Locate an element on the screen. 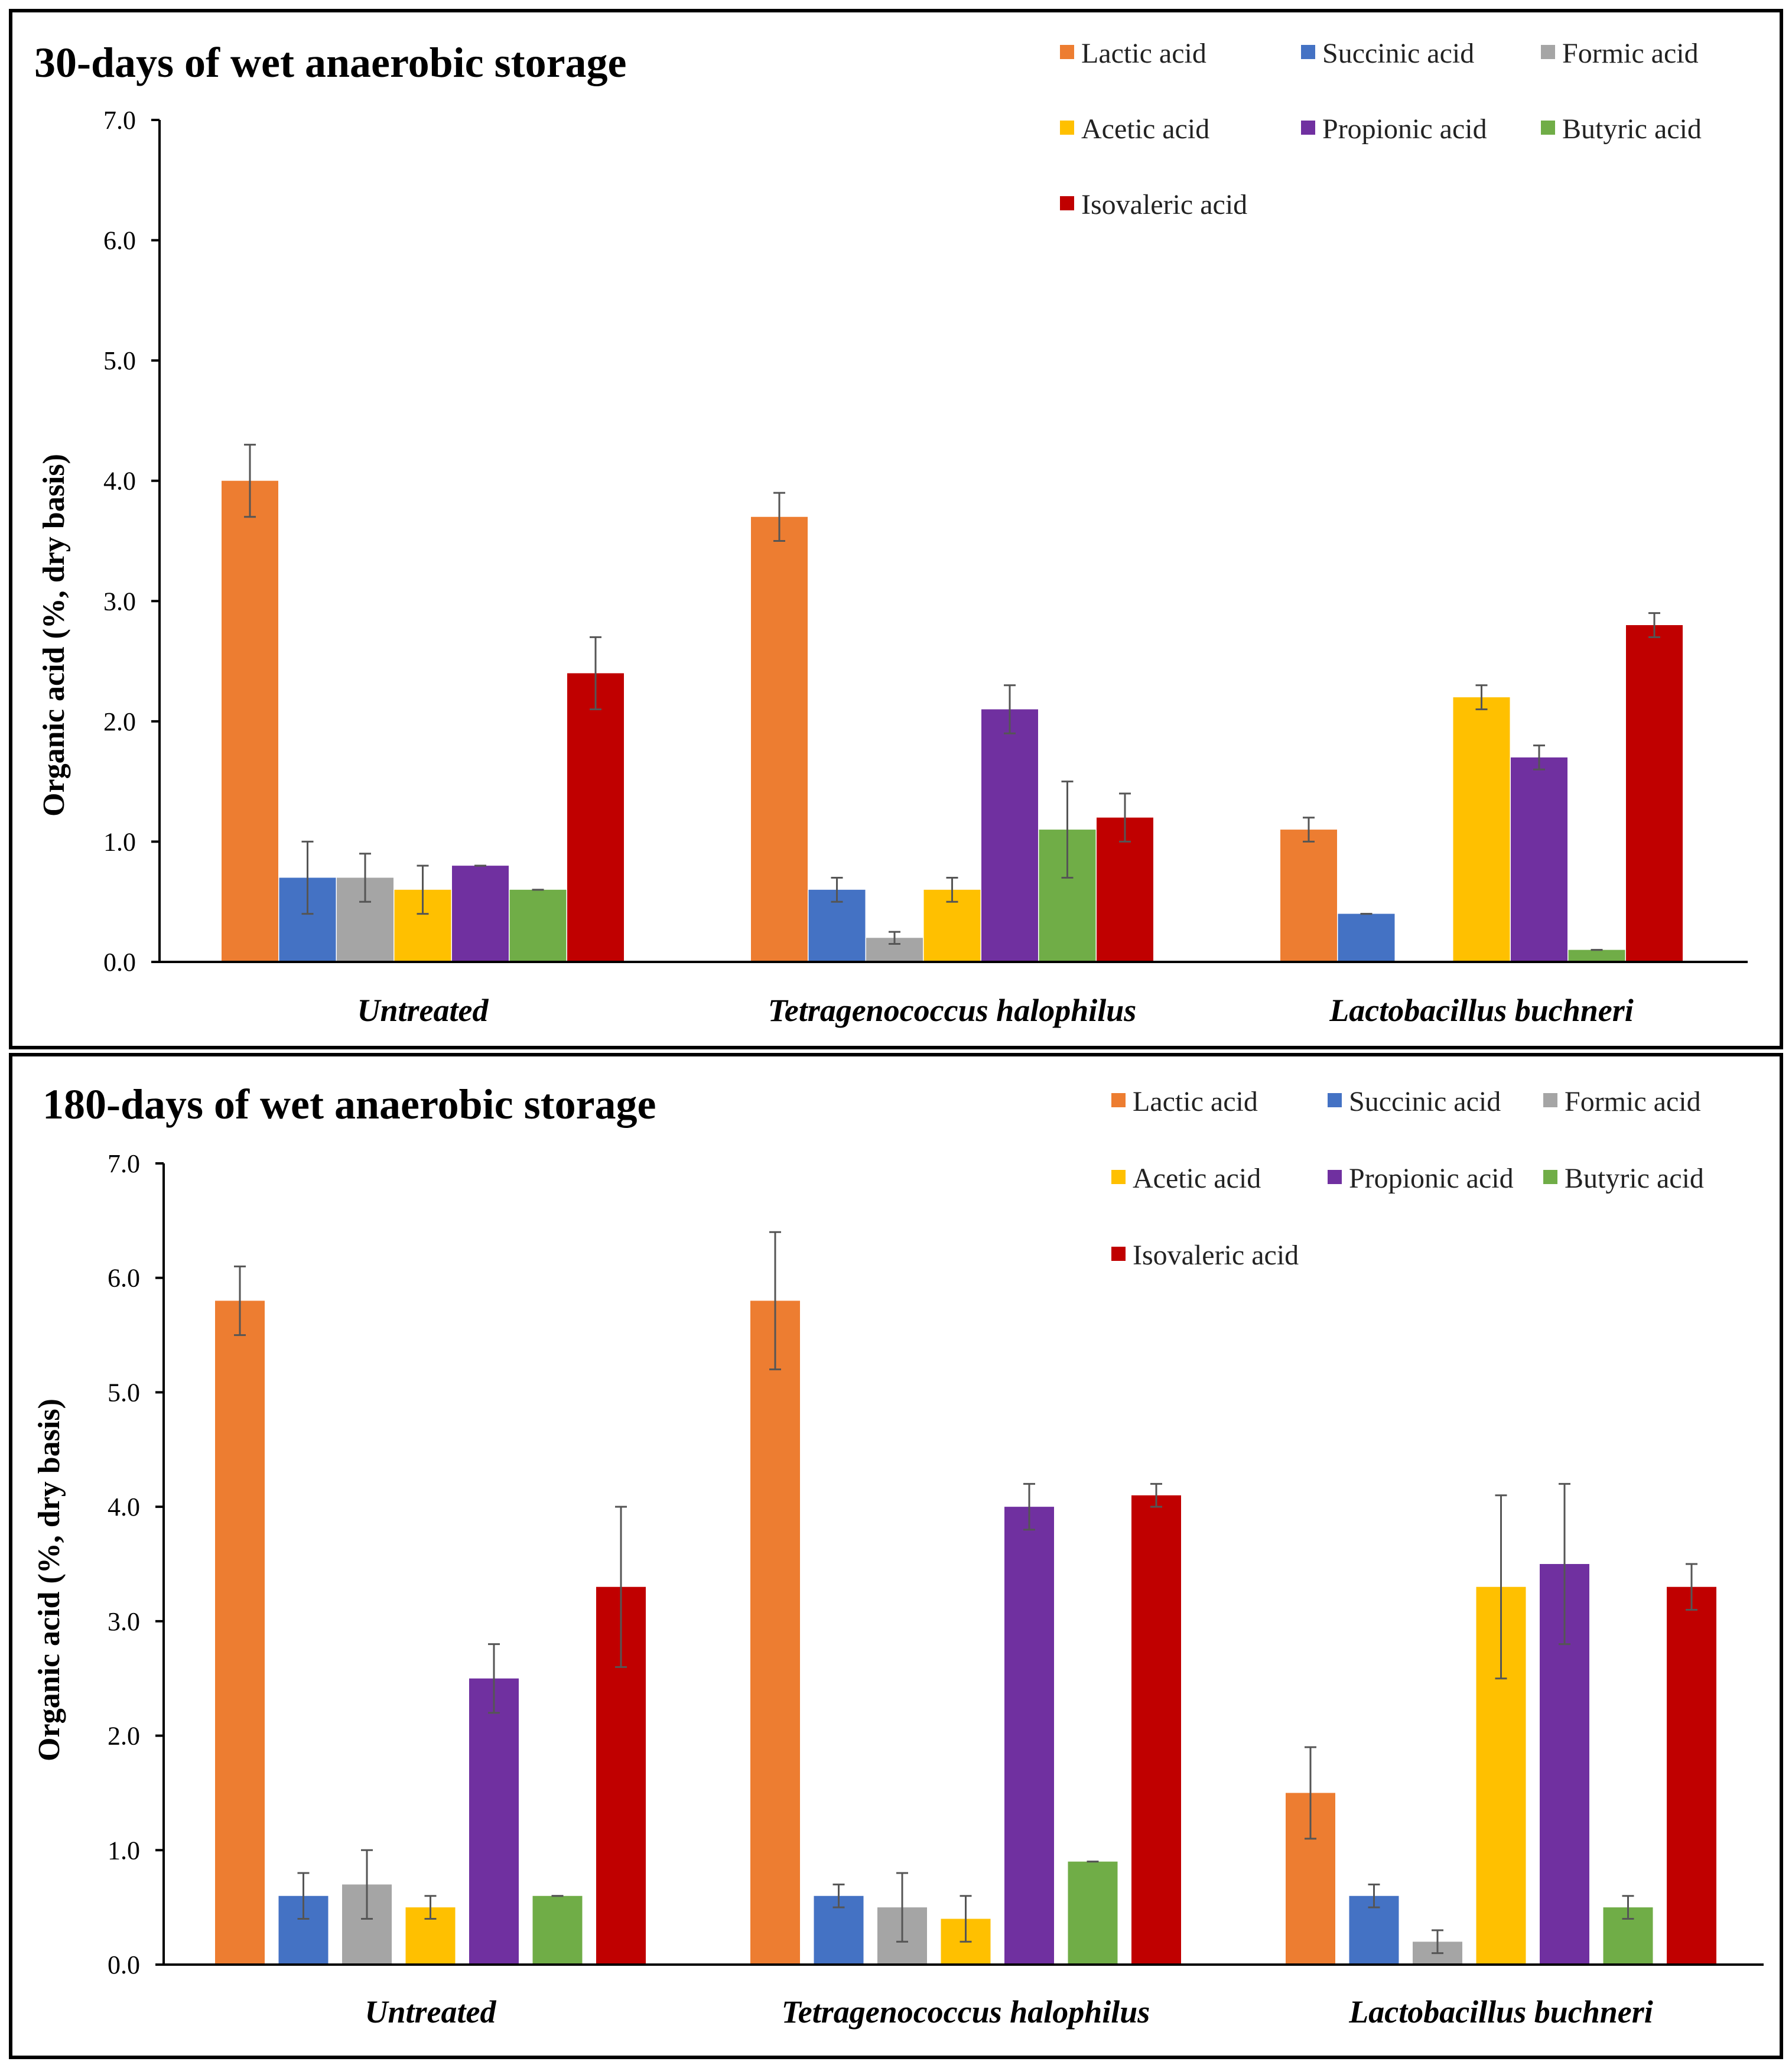 This screenshot has width=1792, height=2068. legend-item: Propionic acid is located at coordinates (1421, 1178).